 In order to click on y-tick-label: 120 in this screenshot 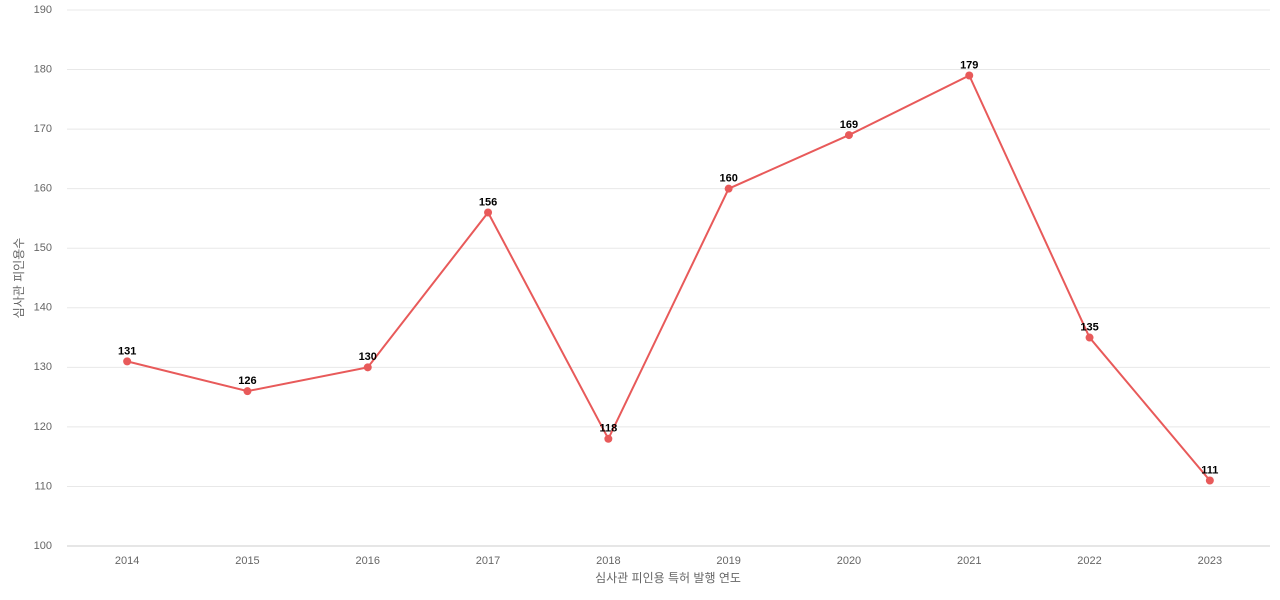, I will do `click(43, 427)`.